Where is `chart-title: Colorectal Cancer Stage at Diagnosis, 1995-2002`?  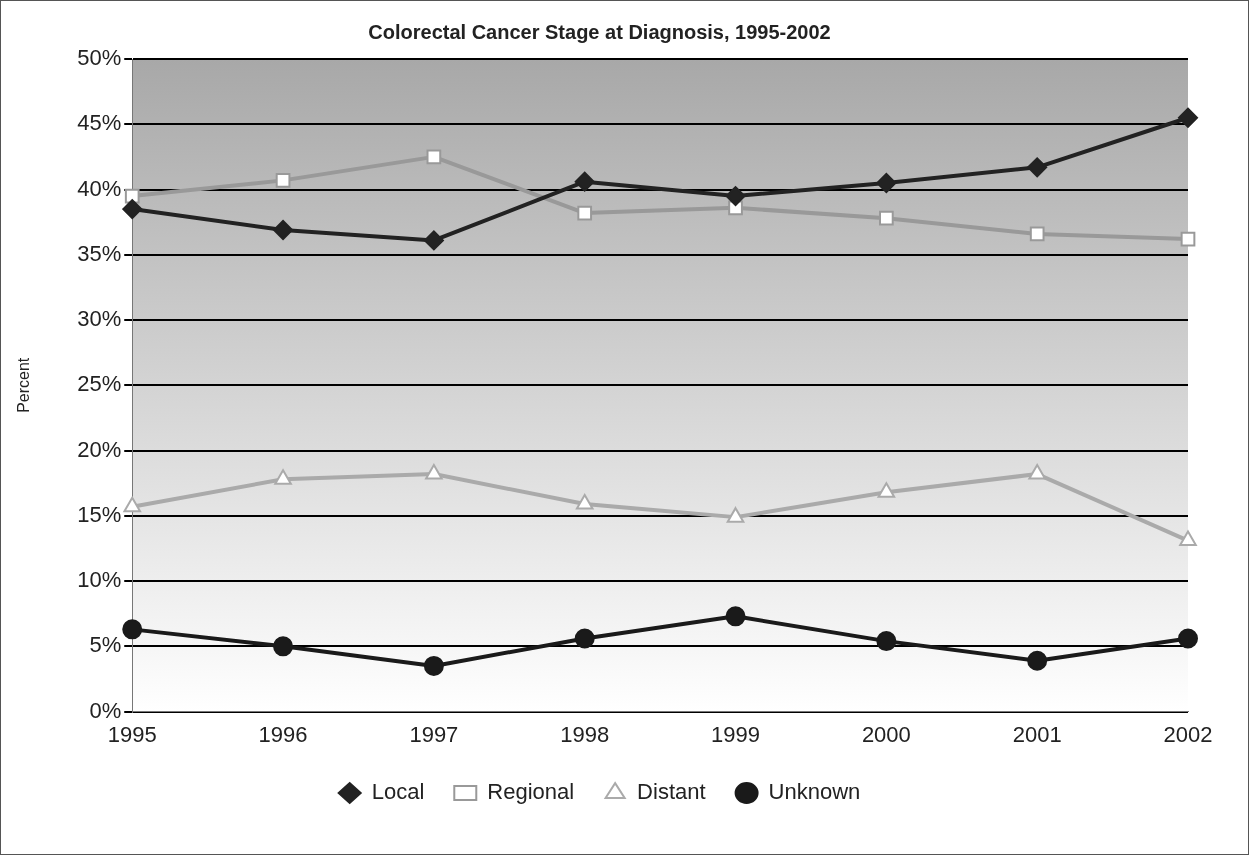
chart-title: Colorectal Cancer Stage at Diagnosis, 1995-2002 is located at coordinates (599, 31).